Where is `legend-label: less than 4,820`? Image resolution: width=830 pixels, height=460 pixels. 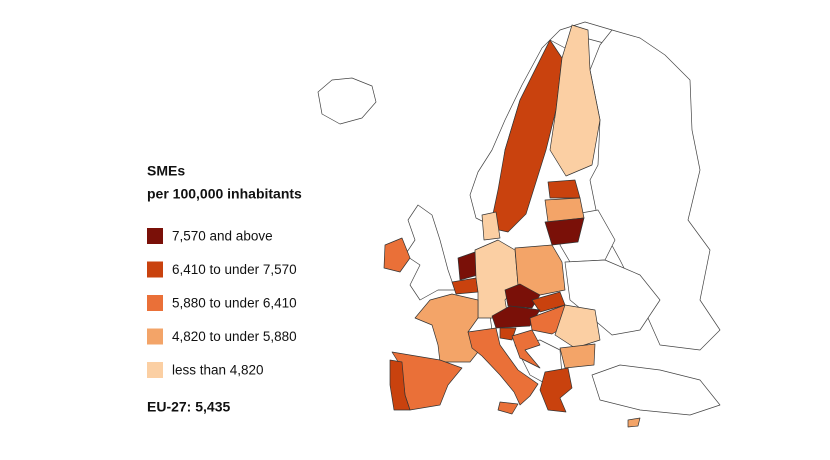 legend-label: less than 4,820 is located at coordinates (218, 370).